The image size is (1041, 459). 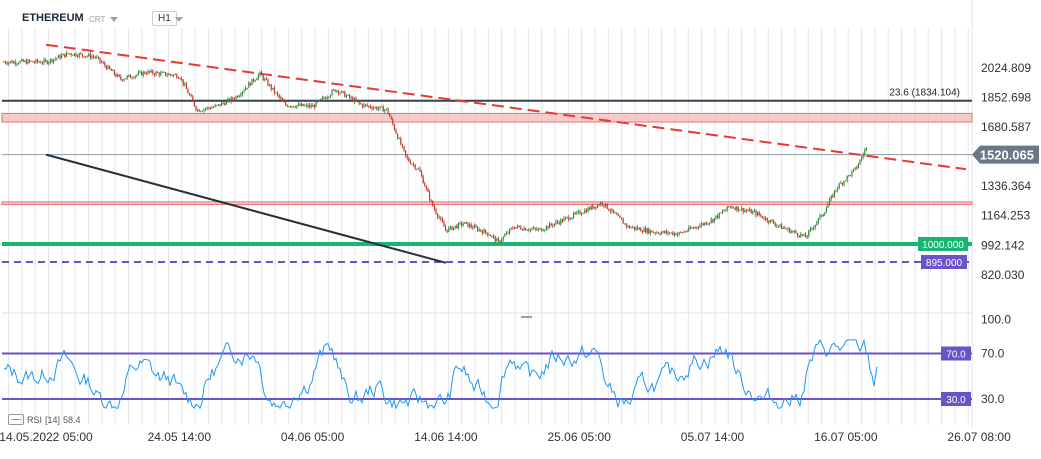 What do you see at coordinates (1005, 154) in the screenshot?
I see `badge-bg` at bounding box center [1005, 154].